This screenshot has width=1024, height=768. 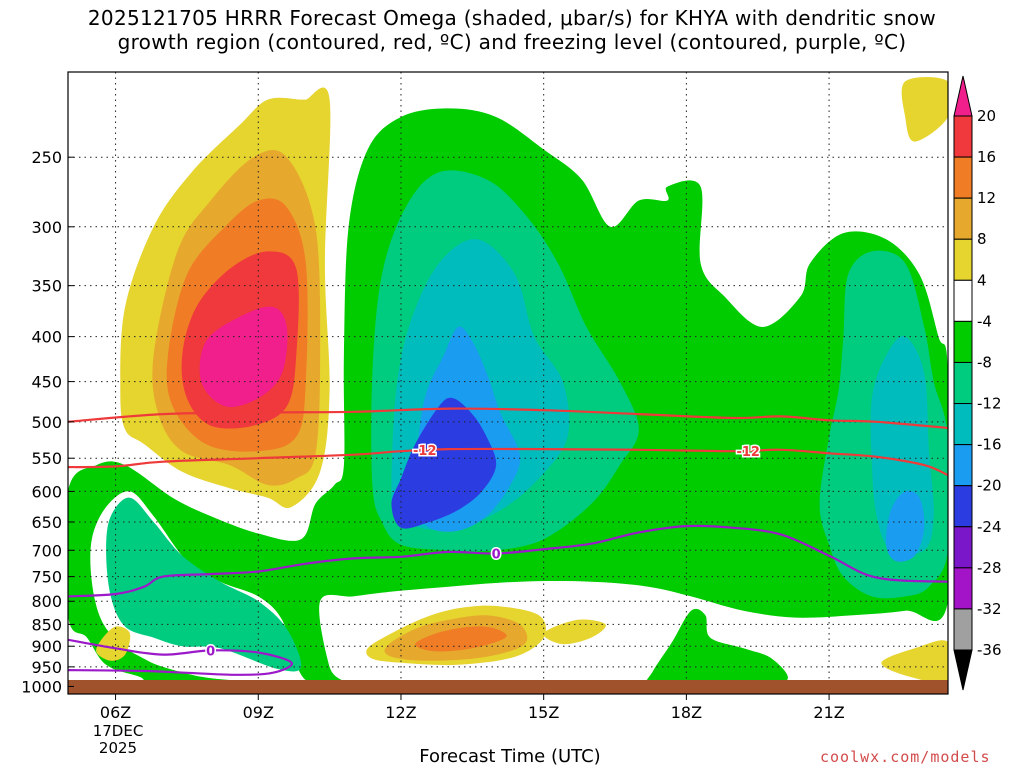 I want to click on colorbar-label: 12, so click(x=986, y=198).